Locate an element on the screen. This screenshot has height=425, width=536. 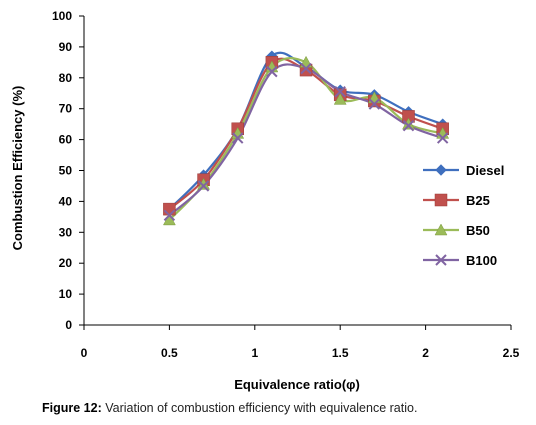
x-tick-labels: 0 0.5 1 1.5 2 2.5 is located at coordinates (300, 342).